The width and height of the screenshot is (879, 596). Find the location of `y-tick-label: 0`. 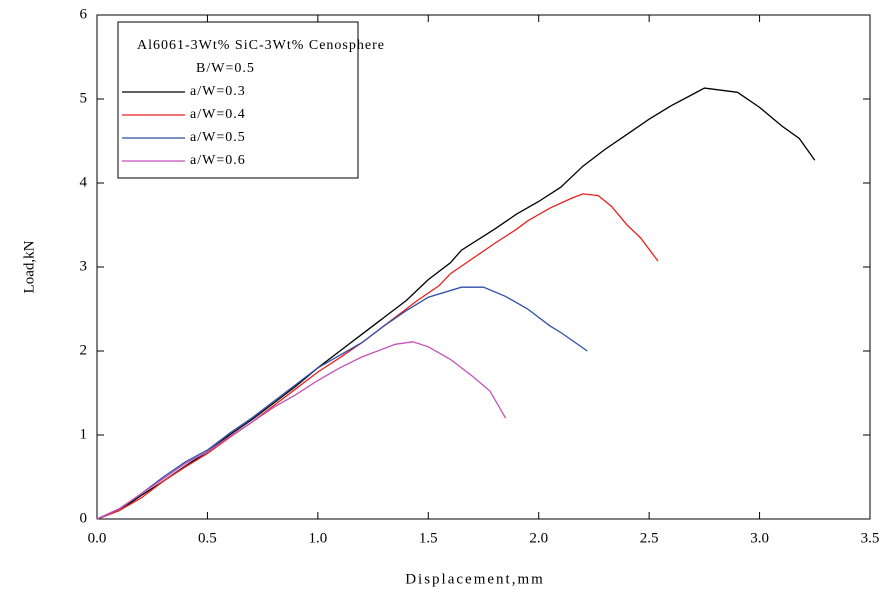

y-tick-label: 0 is located at coordinates (84, 518).